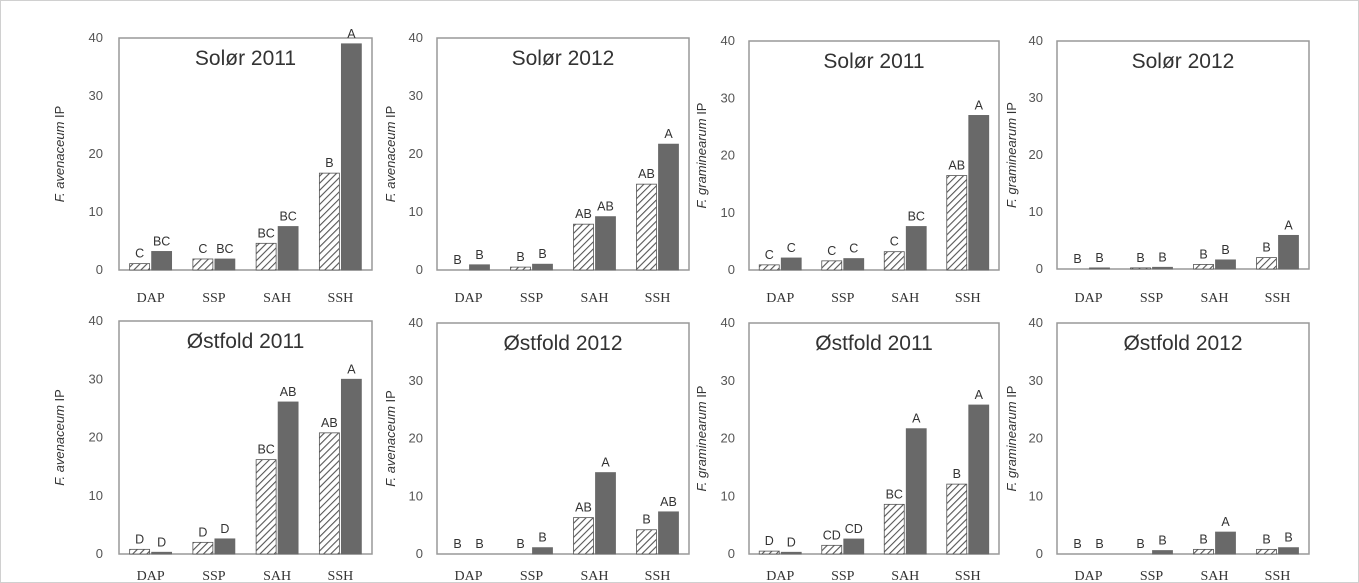  Describe the element at coordinates (874, 343) in the screenshot. I see `chart-title: Østfold 2011` at that location.